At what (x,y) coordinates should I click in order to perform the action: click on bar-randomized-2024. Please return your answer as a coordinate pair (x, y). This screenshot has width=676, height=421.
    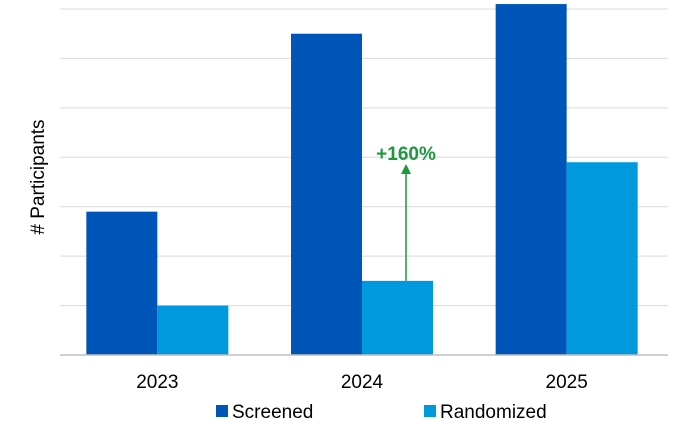
    Looking at the image, I should click on (397, 317).